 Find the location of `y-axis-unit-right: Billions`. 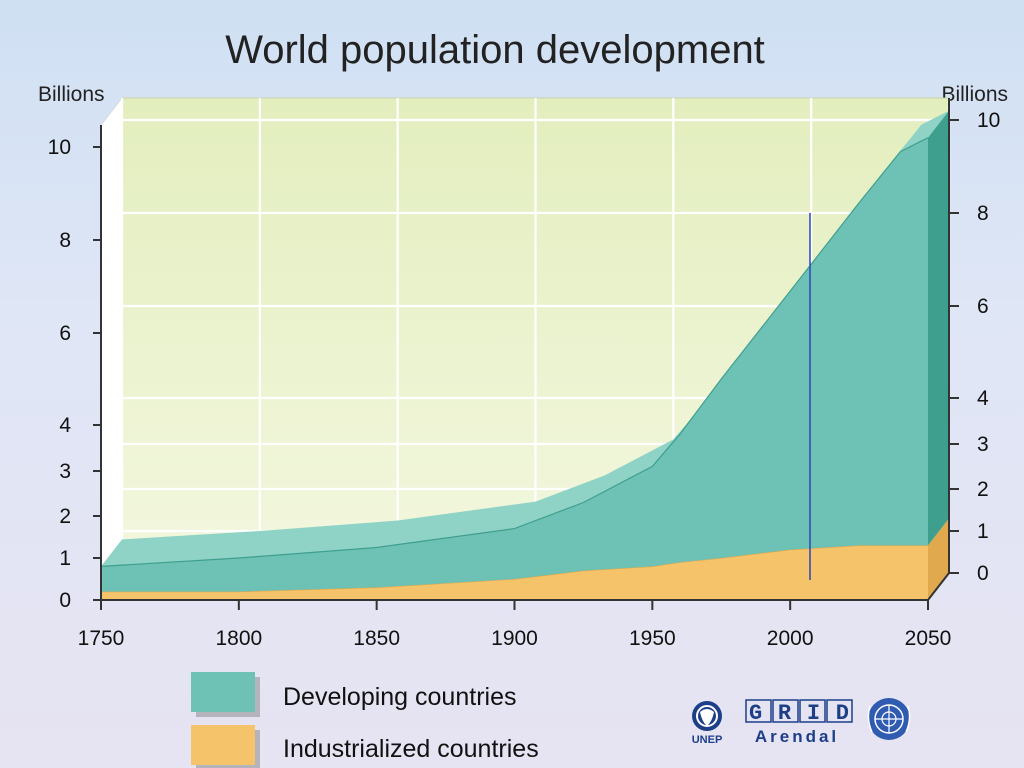

y-axis-unit-right: Billions is located at coordinates (974, 94).